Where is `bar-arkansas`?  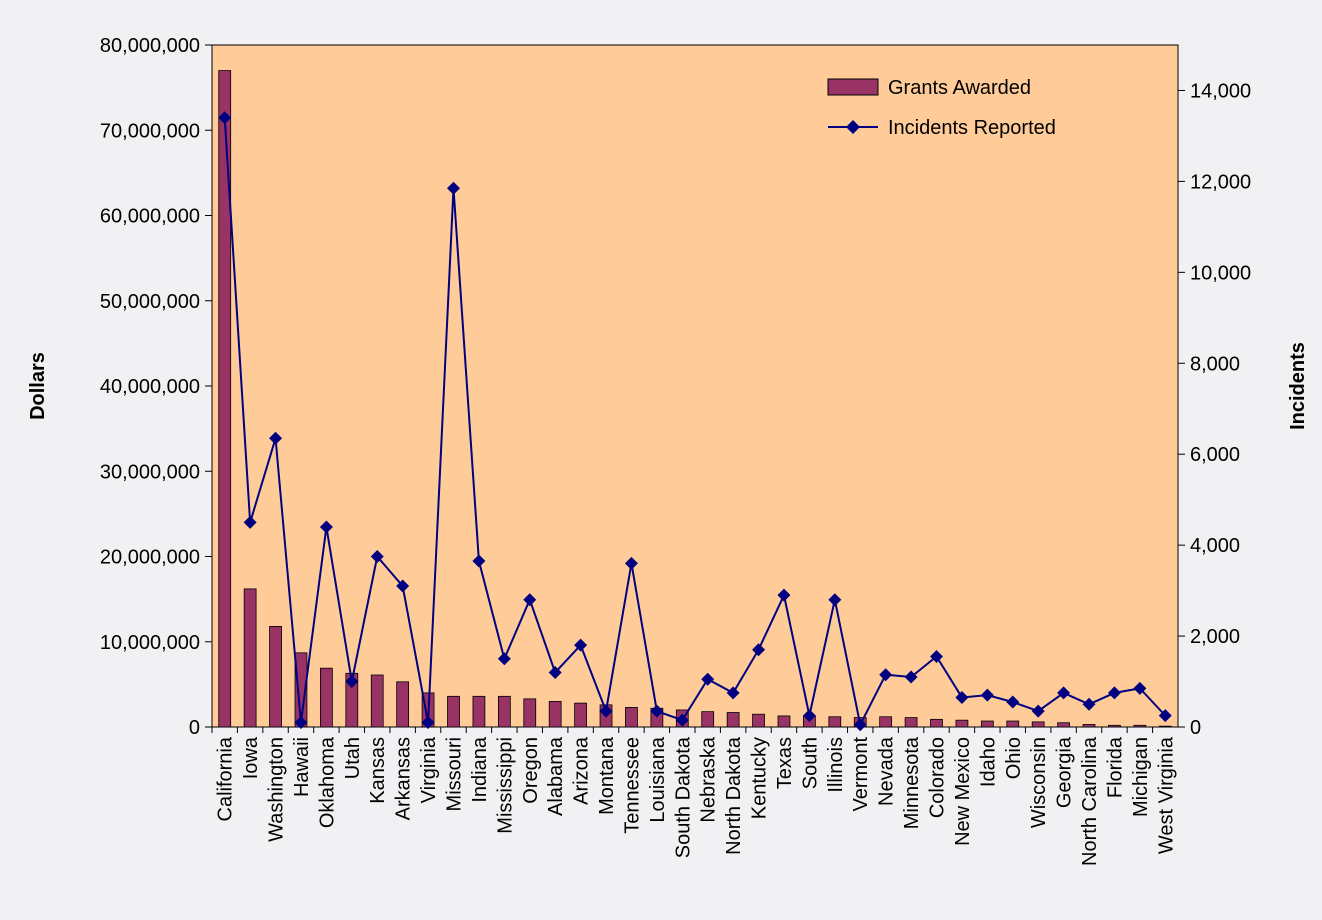 bar-arkansas is located at coordinates (403, 704).